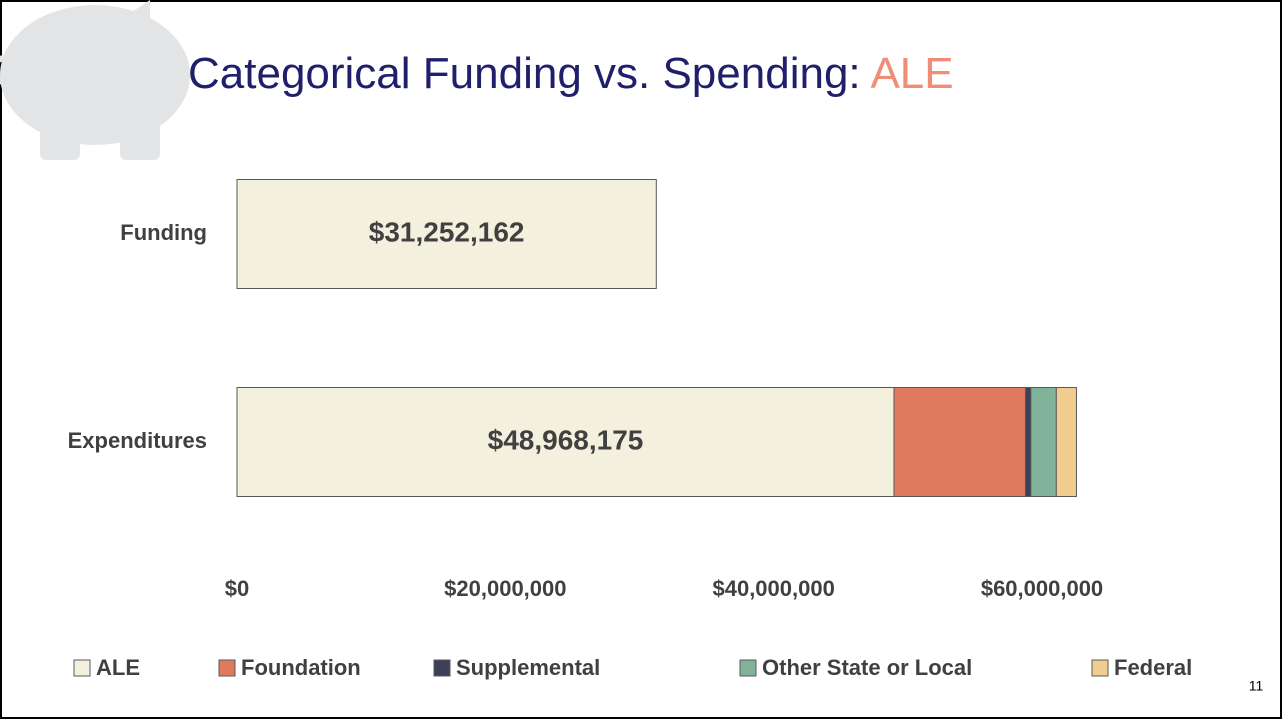  Describe the element at coordinates (529, 73) in the screenshot. I see `title-text: Categorical Funding vs. Spending:` at that location.